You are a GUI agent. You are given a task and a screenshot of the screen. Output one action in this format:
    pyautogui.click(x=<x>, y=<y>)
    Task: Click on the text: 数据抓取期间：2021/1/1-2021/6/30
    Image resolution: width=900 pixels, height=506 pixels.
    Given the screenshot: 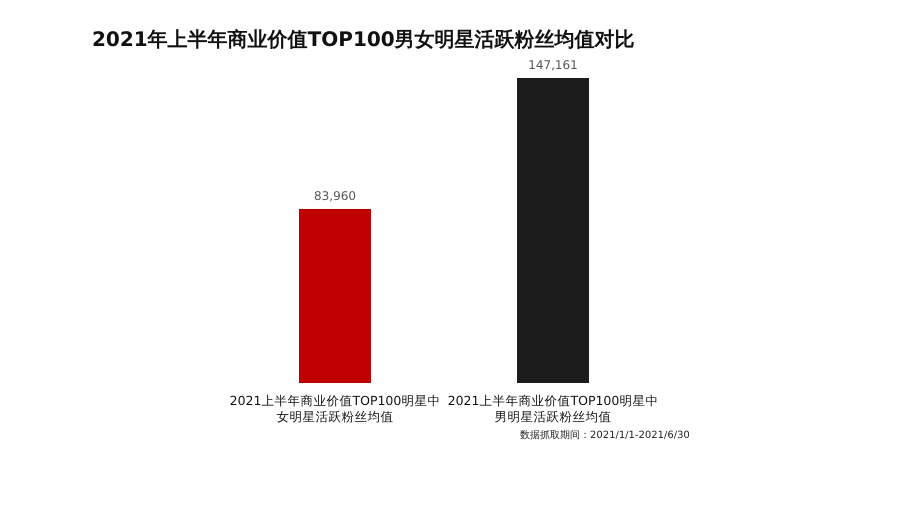 What is the action you would take?
    pyautogui.click(x=605, y=435)
    